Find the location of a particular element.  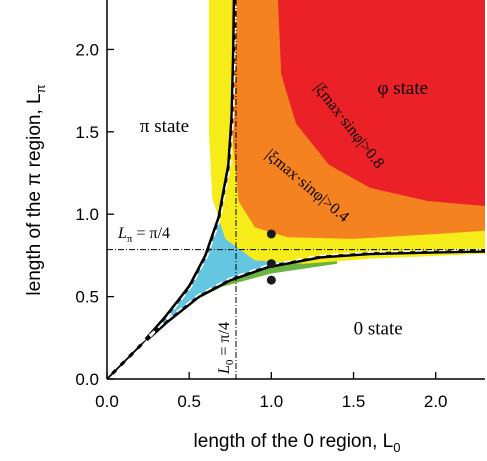

x-tick-label-2: 1.0 is located at coordinates (272, 401).